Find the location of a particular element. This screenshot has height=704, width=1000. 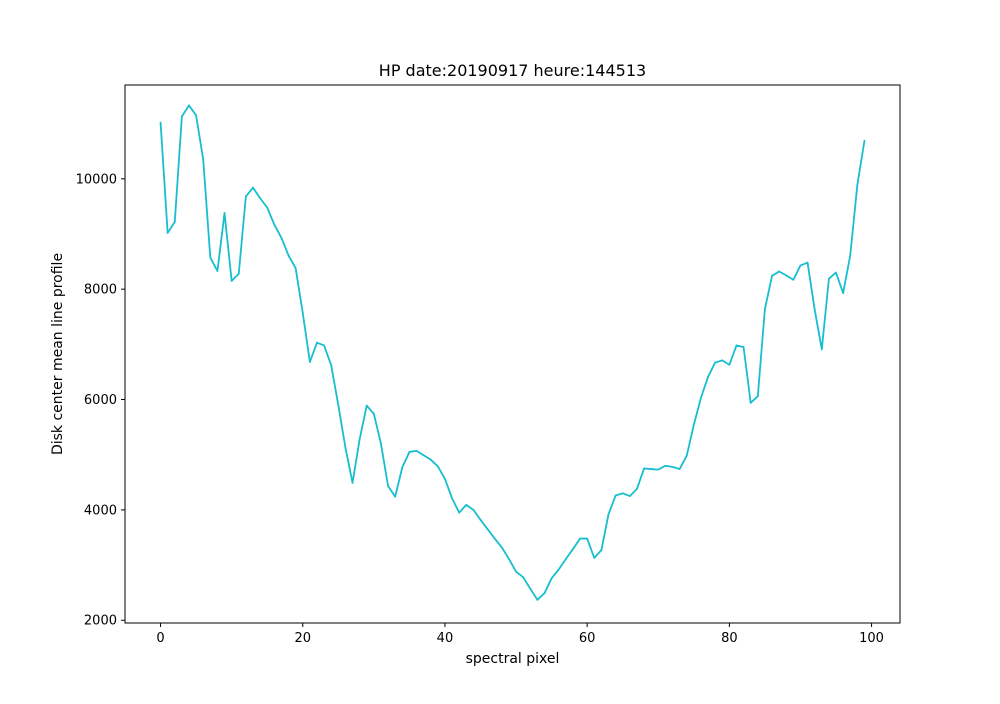

y-tick-label: 8000 is located at coordinates (100, 290).